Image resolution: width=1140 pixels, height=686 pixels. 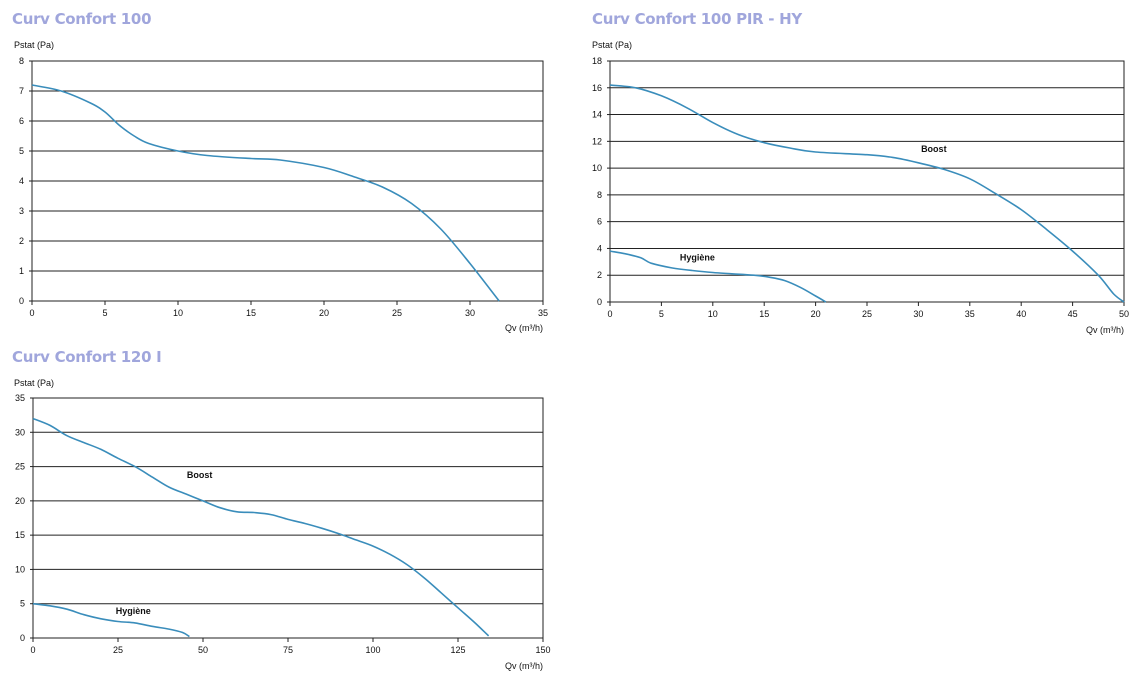 I want to click on y-tick-label: 14, so click(x=597, y=115).